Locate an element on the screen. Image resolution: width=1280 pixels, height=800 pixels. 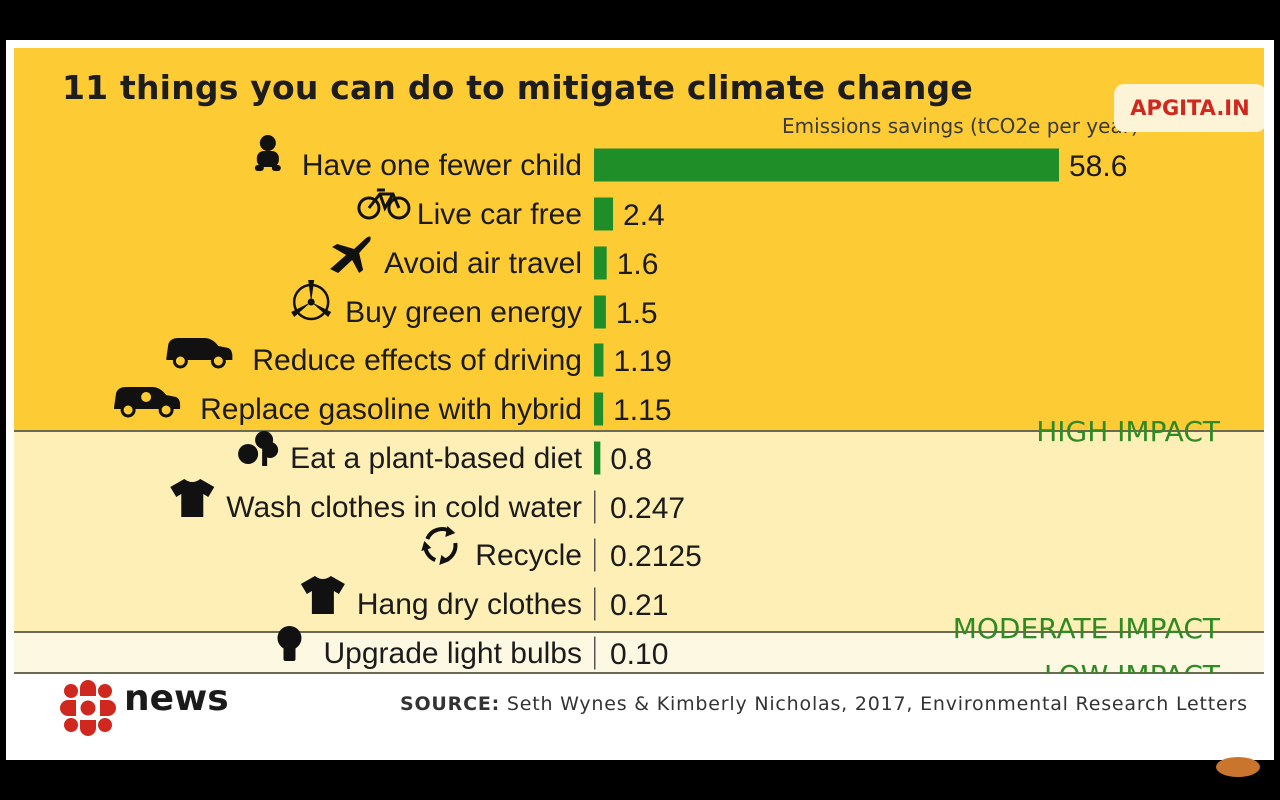
category-label-10: Hang dry clothes is located at coordinates (469, 604).